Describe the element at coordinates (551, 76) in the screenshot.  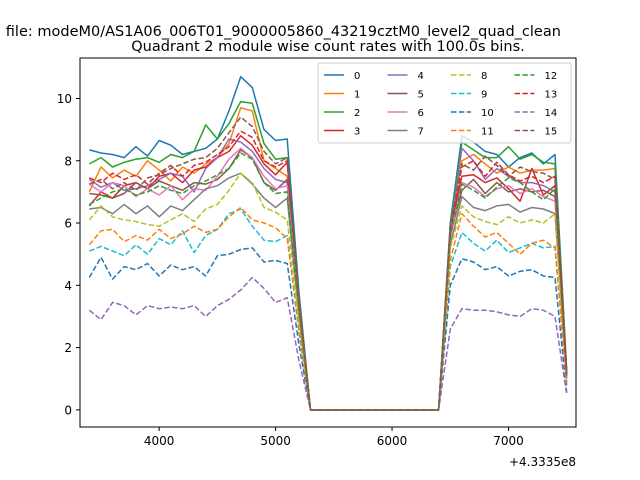
I see `legend-label-12: 12` at that location.